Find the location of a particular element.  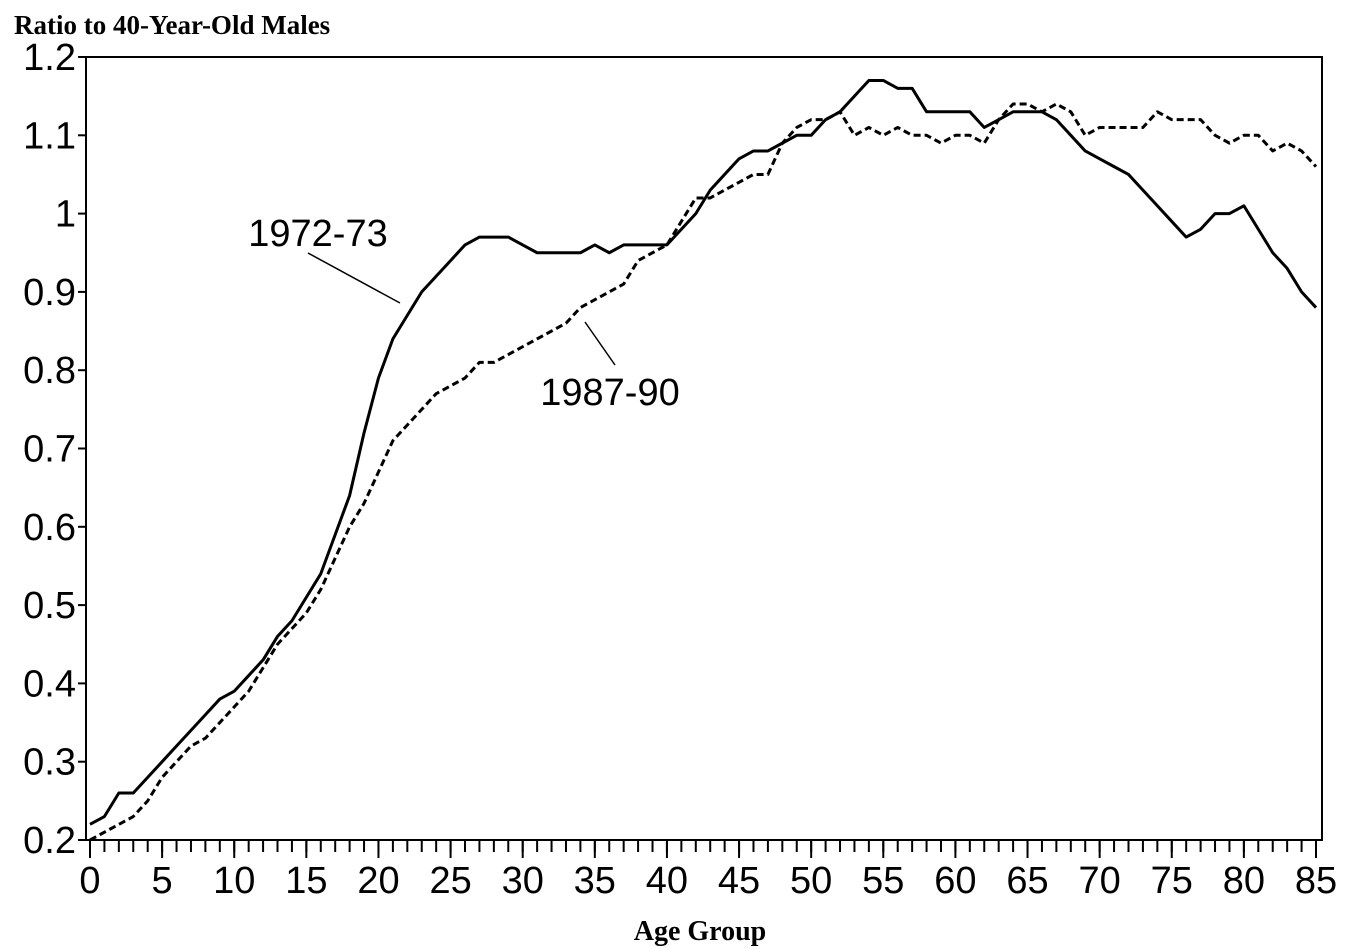

y-tick-label: 0.8 is located at coordinates (49, 371).